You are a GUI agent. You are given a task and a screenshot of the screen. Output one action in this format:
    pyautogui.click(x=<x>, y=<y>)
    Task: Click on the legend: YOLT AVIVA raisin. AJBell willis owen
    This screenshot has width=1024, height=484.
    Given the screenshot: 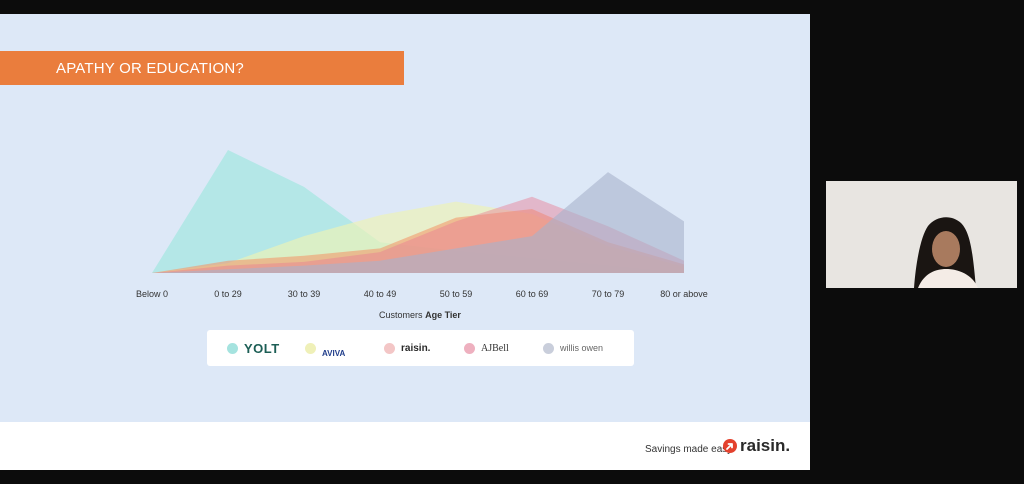 What is the action you would take?
    pyautogui.click(x=420, y=348)
    